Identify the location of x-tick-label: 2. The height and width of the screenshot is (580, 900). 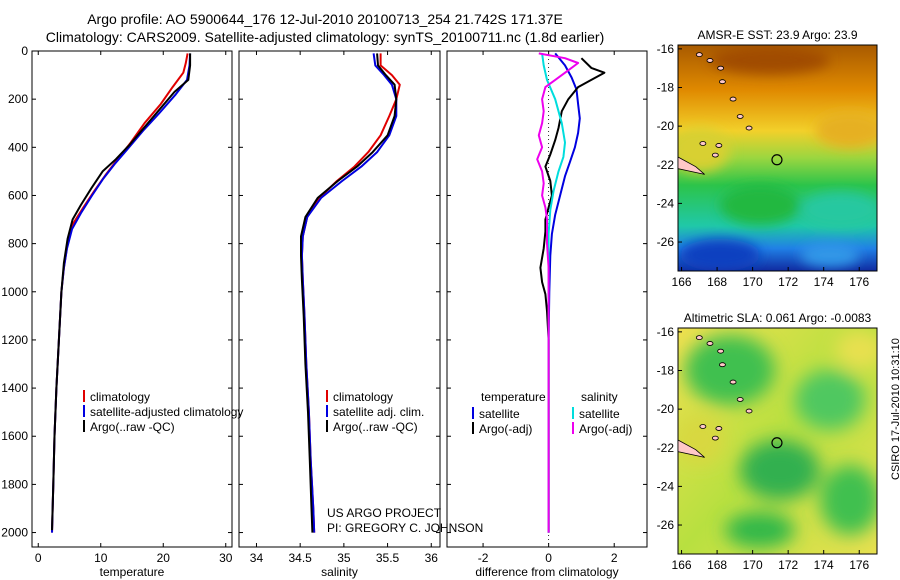
(614, 558).